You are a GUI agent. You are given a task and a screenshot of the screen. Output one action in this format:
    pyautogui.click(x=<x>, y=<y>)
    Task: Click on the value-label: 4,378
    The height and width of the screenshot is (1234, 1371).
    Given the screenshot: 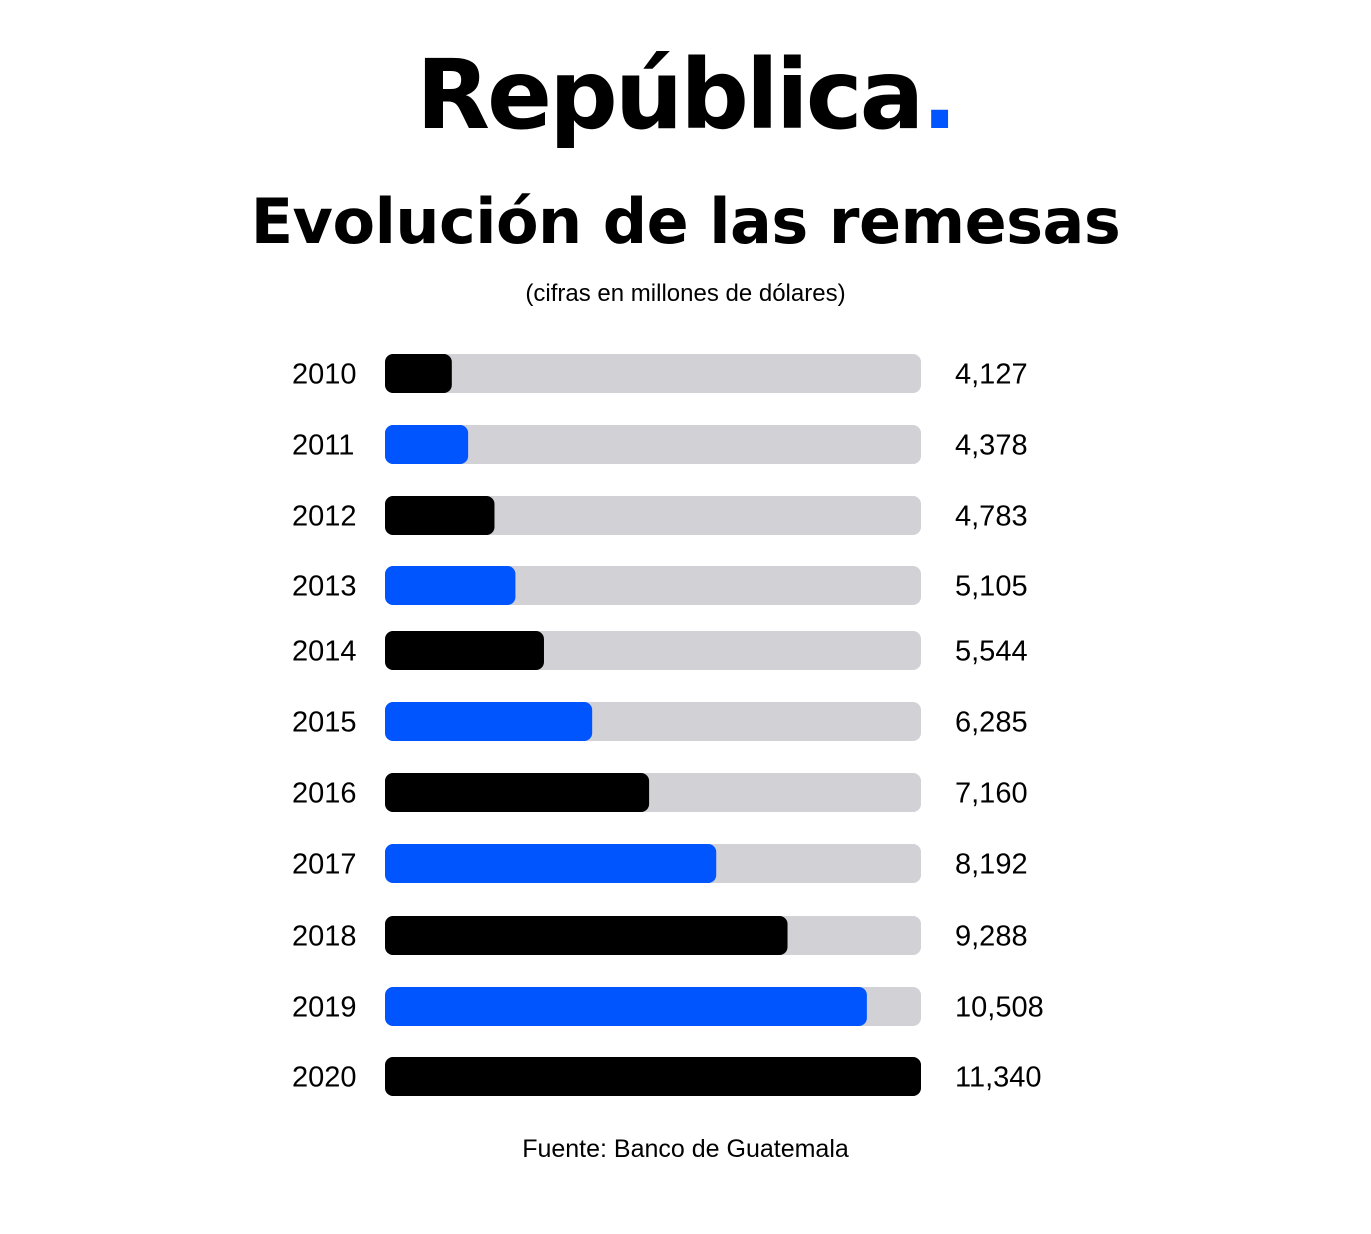 What is the action you would take?
    pyautogui.click(x=991, y=446)
    